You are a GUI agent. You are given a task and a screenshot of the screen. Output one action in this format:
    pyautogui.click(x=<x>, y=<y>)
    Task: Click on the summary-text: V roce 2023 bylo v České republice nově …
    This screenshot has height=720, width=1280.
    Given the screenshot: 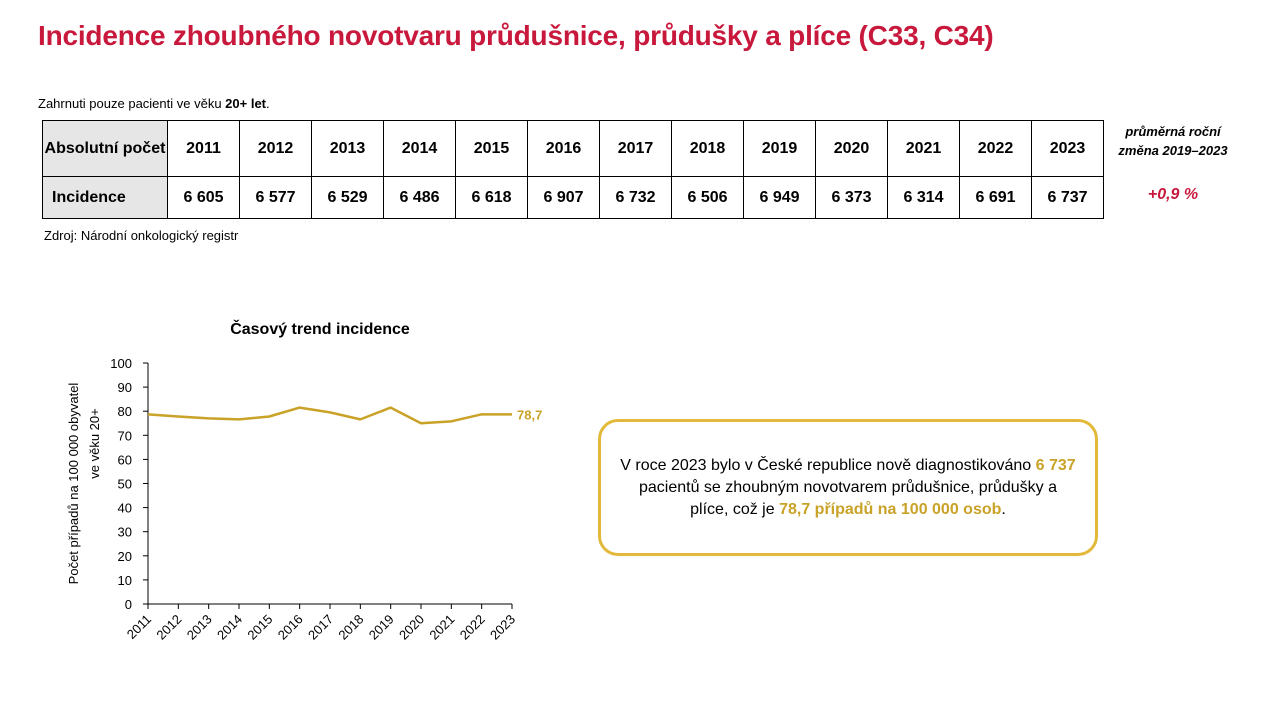 What is the action you would take?
    pyautogui.click(x=848, y=488)
    